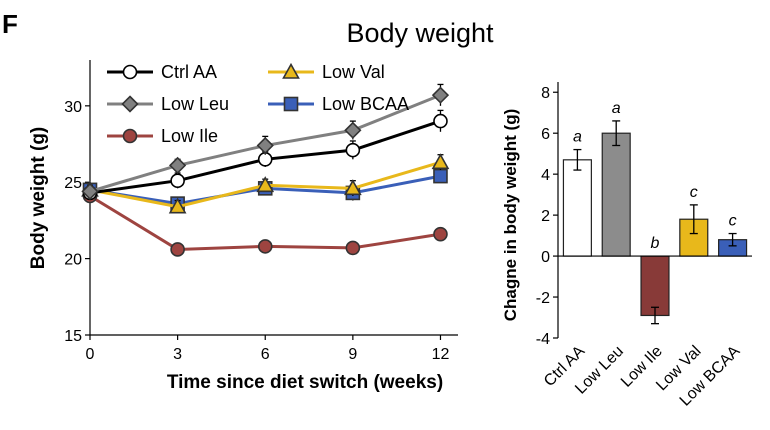 This screenshot has height=430, width=770. Describe the element at coordinates (352, 354) in the screenshot. I see `x-tick-label: 9` at that location.